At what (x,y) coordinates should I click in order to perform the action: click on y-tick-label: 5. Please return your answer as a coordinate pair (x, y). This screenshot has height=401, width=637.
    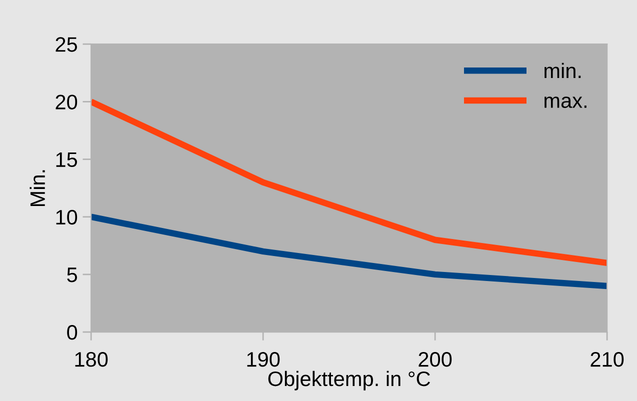
    Looking at the image, I should click on (72, 275).